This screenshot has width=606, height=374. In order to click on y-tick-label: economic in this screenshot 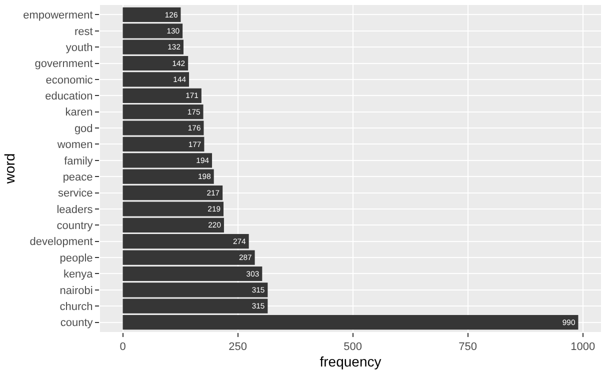, I will do `click(70, 80)`.